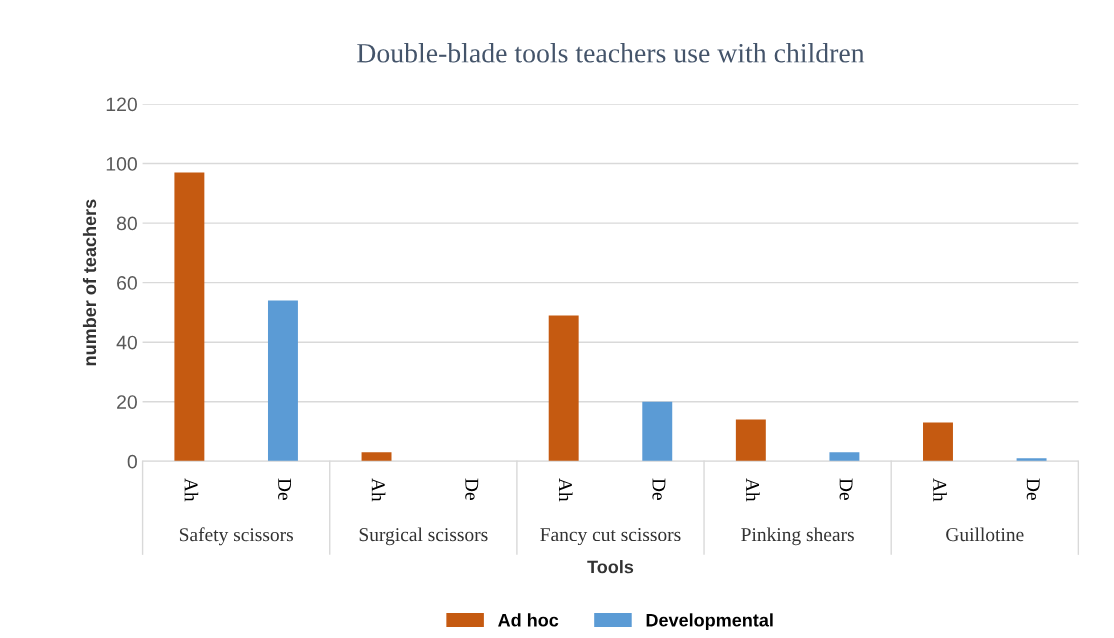  Describe the element at coordinates (611, 53) in the screenshot. I see `chart-title: Double-blade tools teachers use with children` at that location.